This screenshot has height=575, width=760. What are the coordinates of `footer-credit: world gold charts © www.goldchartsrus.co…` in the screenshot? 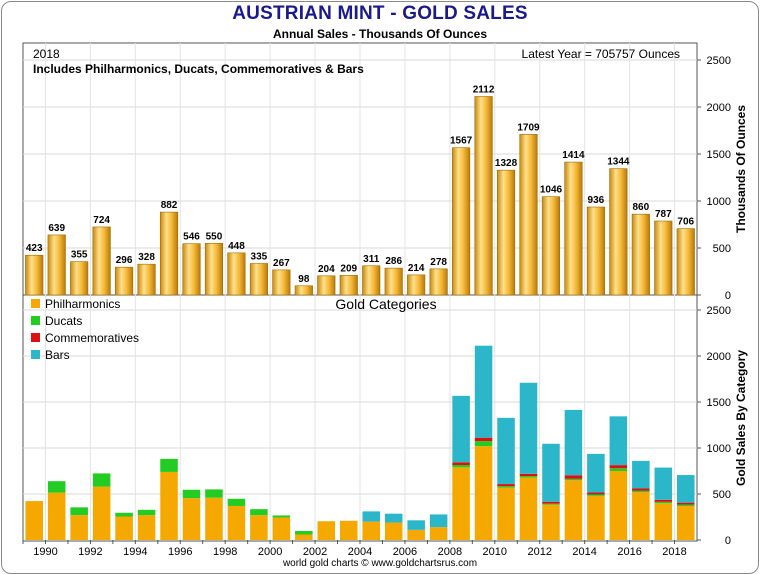 It's located at (380, 563).